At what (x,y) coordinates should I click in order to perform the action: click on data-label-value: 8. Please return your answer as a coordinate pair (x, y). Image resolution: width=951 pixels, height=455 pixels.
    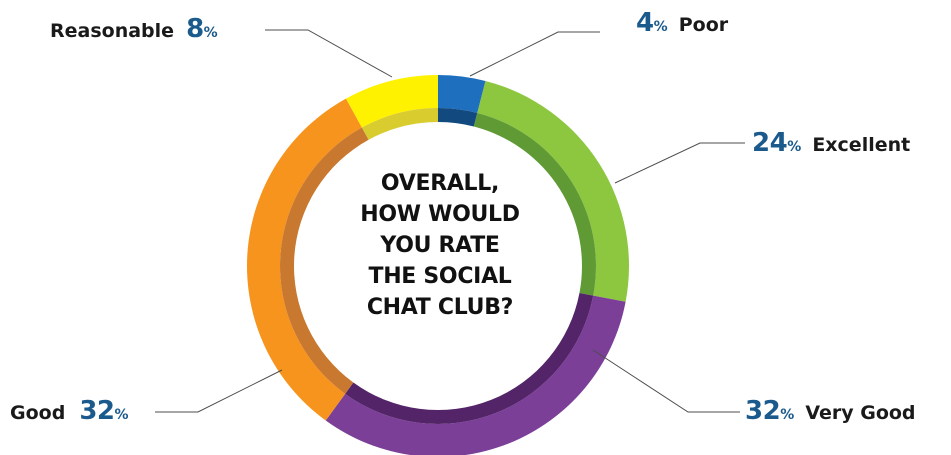
    Looking at the image, I should click on (195, 29).